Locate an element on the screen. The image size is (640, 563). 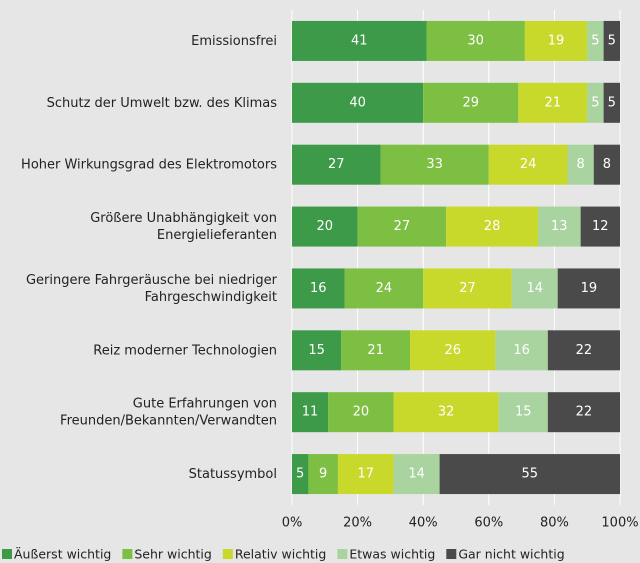
data-label: 32 is located at coordinates (446, 412).